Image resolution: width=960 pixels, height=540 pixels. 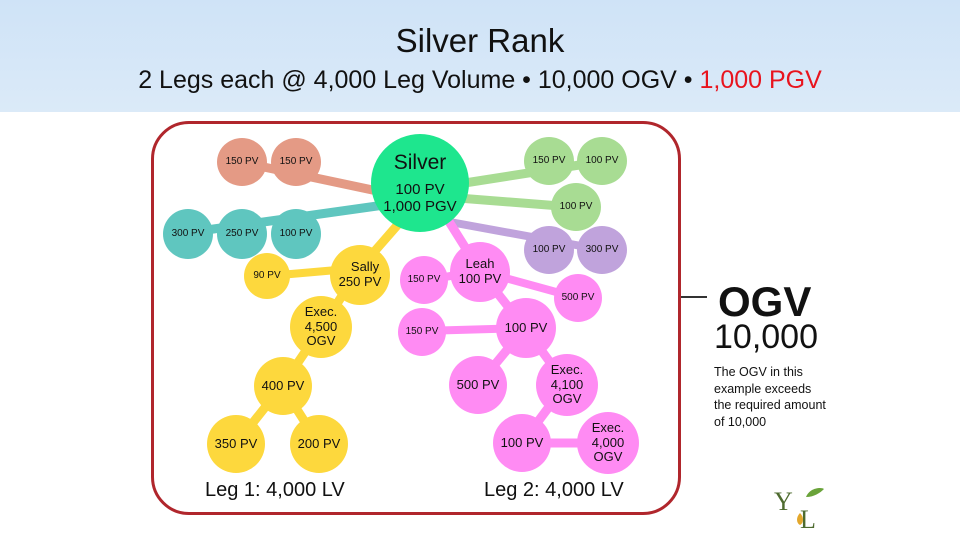 I want to click on node-150pv-top-left-1: 150 PV, so click(x=242, y=162).